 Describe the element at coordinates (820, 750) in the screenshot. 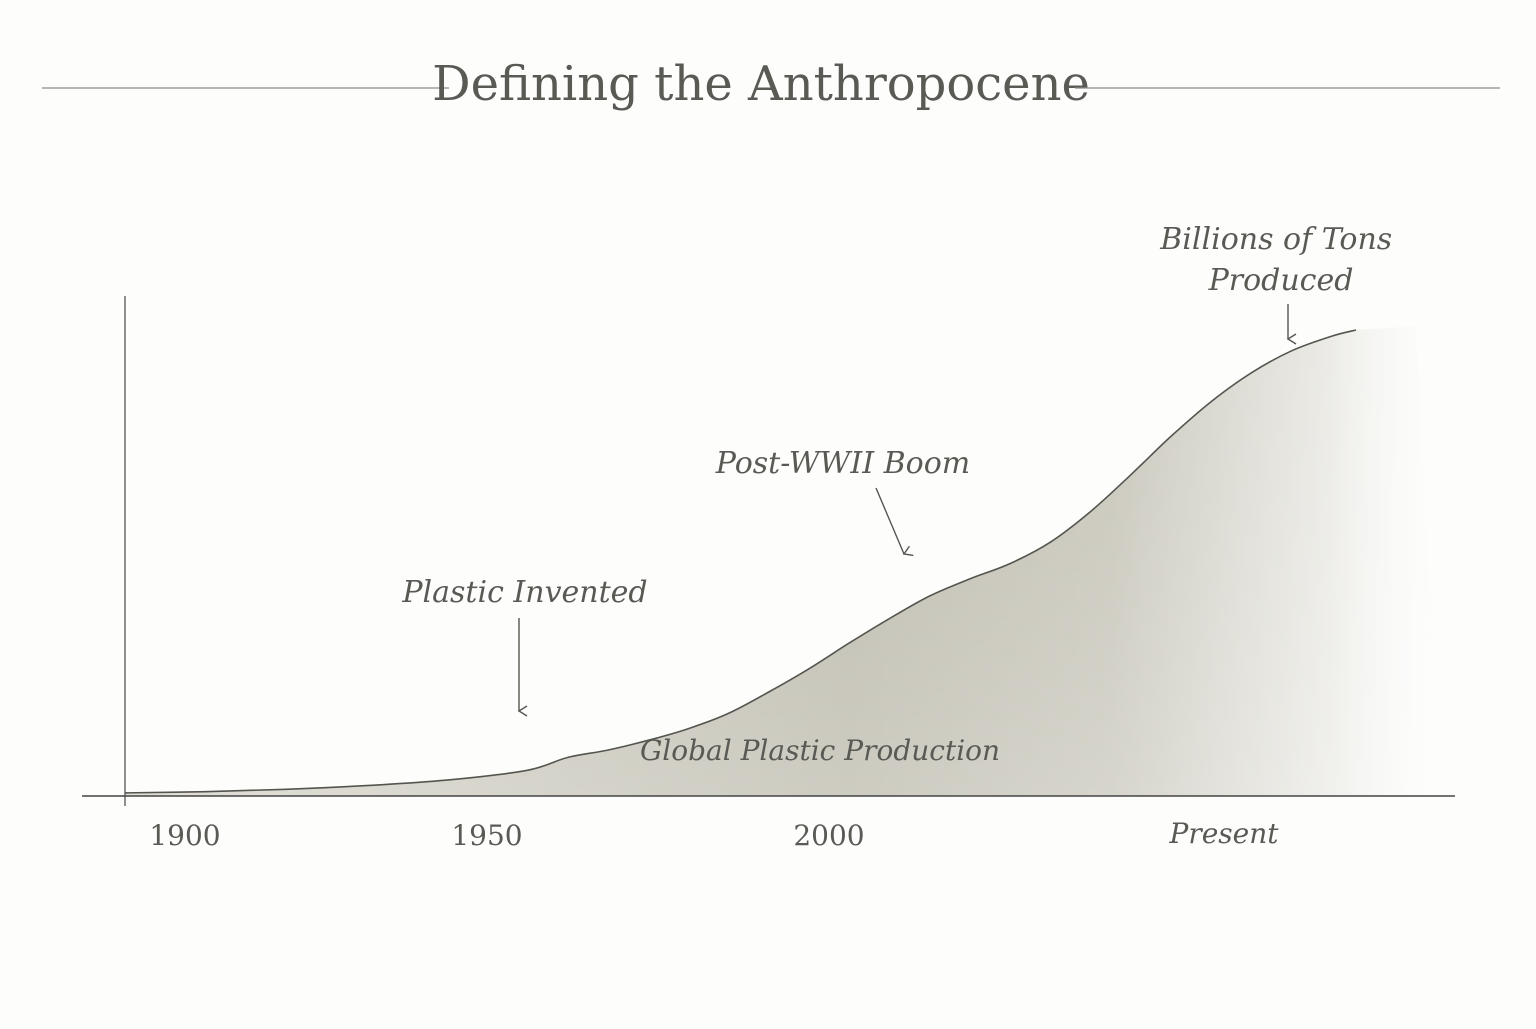

I see `area-label: Global Plastic Production` at that location.